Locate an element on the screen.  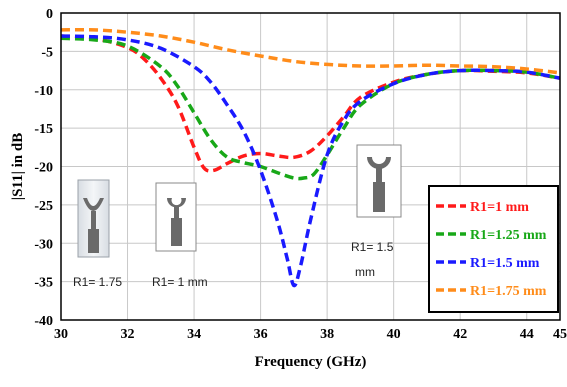
x-tick-label: 30 is located at coordinates (61, 334).